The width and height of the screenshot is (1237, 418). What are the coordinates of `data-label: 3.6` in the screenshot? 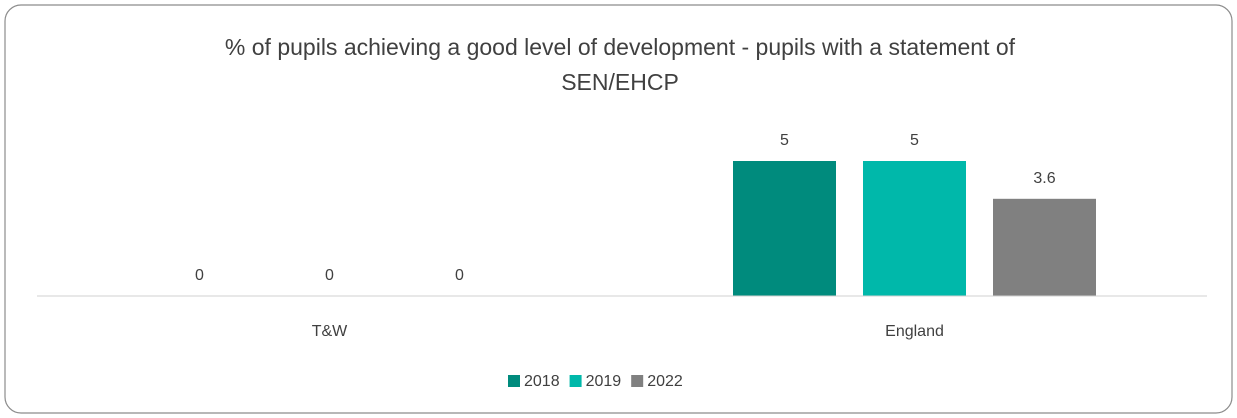 It's located at (1044, 178).